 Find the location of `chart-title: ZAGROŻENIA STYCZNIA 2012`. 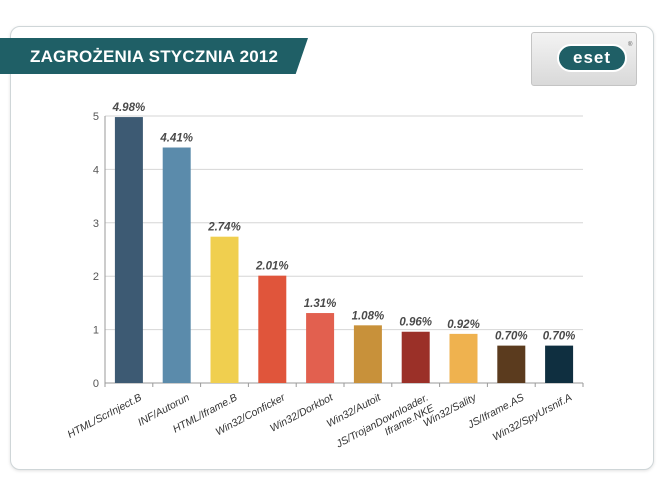

chart-title: ZAGROŻENIA STYCZNIA 2012 is located at coordinates (154, 56).